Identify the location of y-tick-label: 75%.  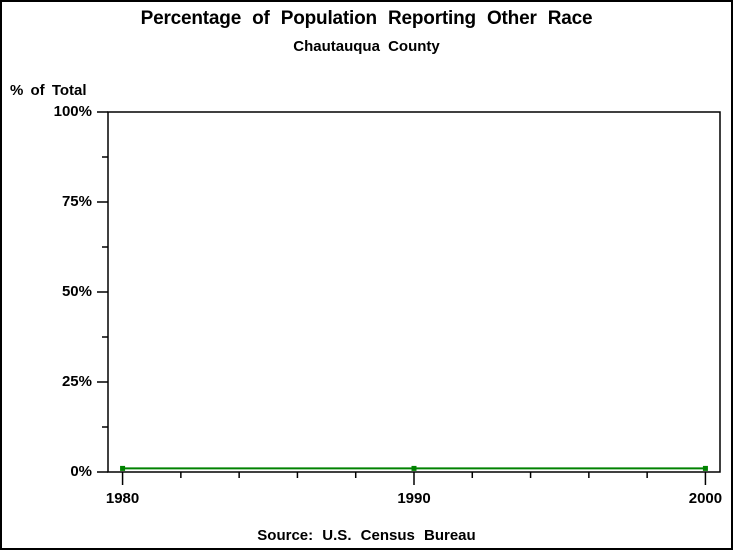
(76, 201).